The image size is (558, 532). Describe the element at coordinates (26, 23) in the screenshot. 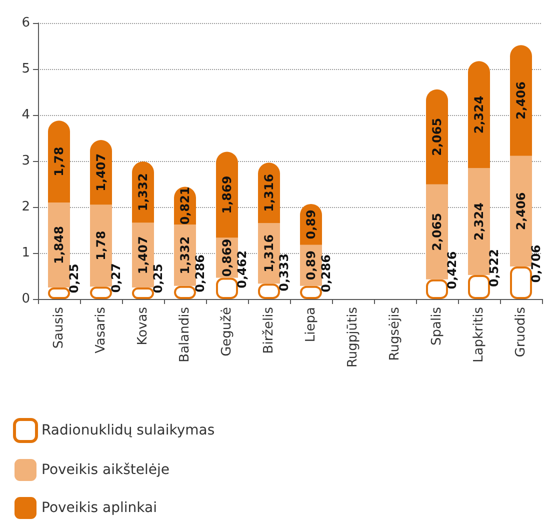

I see `y-tick-label: 6` at that location.